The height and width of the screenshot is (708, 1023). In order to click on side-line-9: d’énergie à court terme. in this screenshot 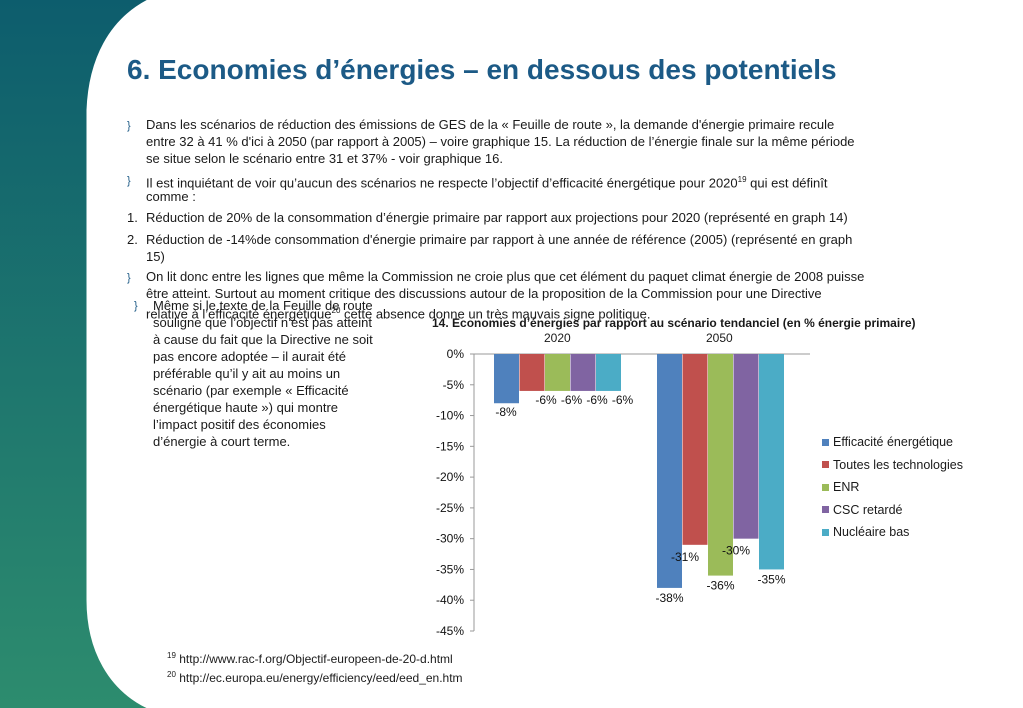, I will do `click(222, 441)`.